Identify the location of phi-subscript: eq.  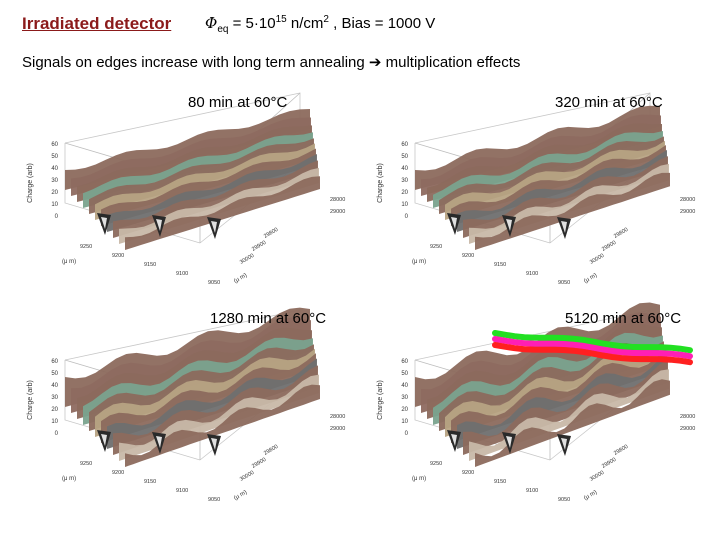
(223, 29).